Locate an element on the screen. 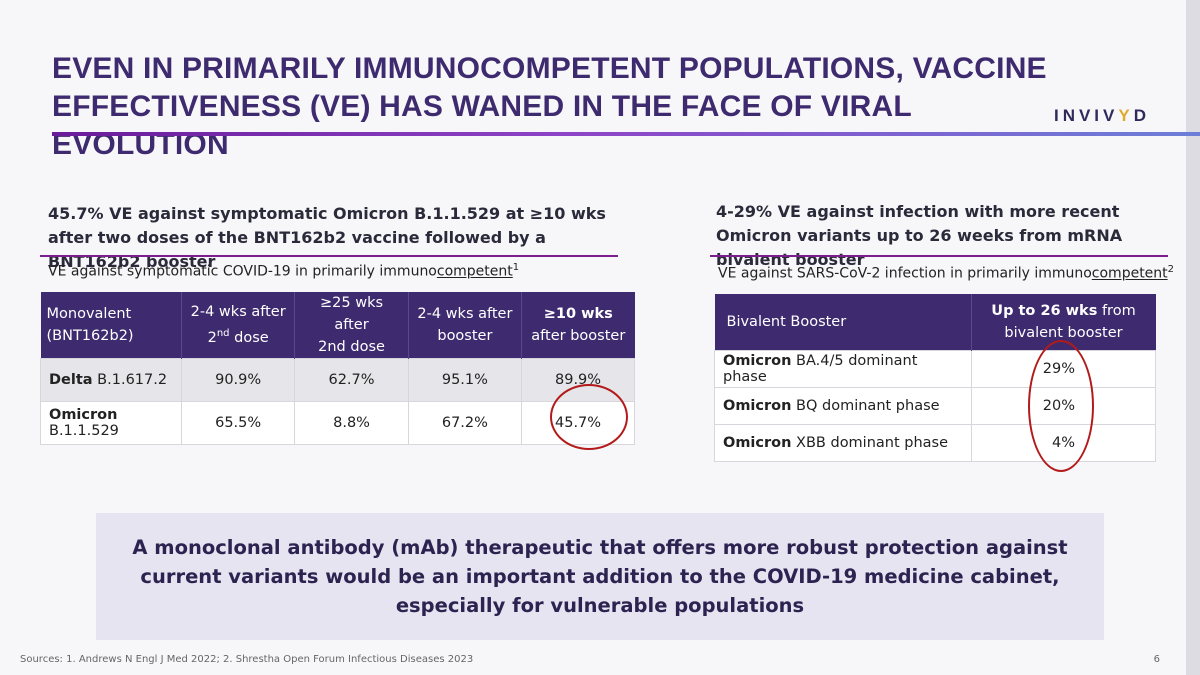 The height and width of the screenshot is (675, 1200). row-label-xbb: Omicron XBB dominant phase is located at coordinates (843, 443).